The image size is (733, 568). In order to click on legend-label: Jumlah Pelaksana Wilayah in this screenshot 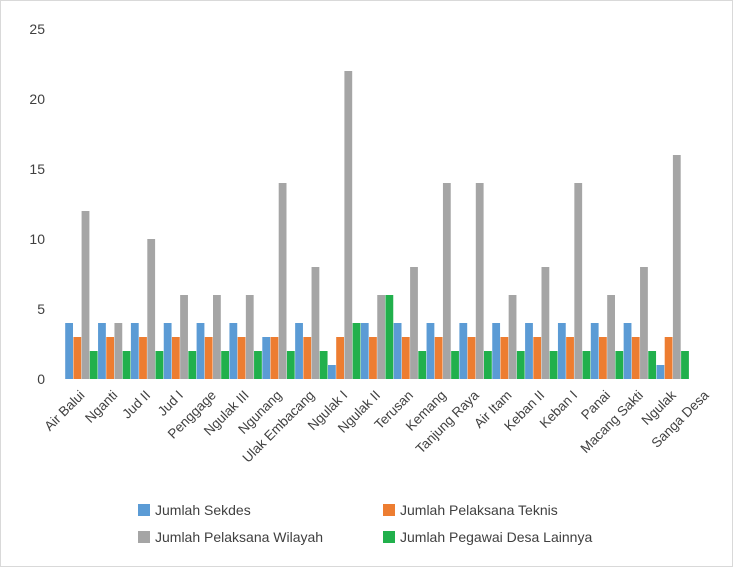, I will do `click(239, 537)`.